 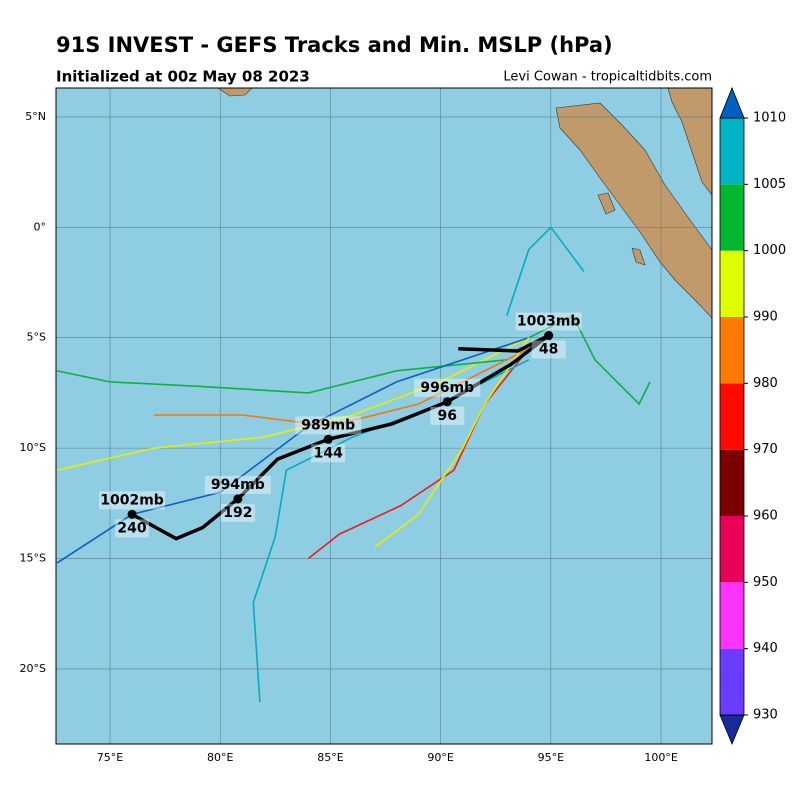 What do you see at coordinates (440, 757) in the screenshot?
I see `x-tick-label: 90°E` at bounding box center [440, 757].